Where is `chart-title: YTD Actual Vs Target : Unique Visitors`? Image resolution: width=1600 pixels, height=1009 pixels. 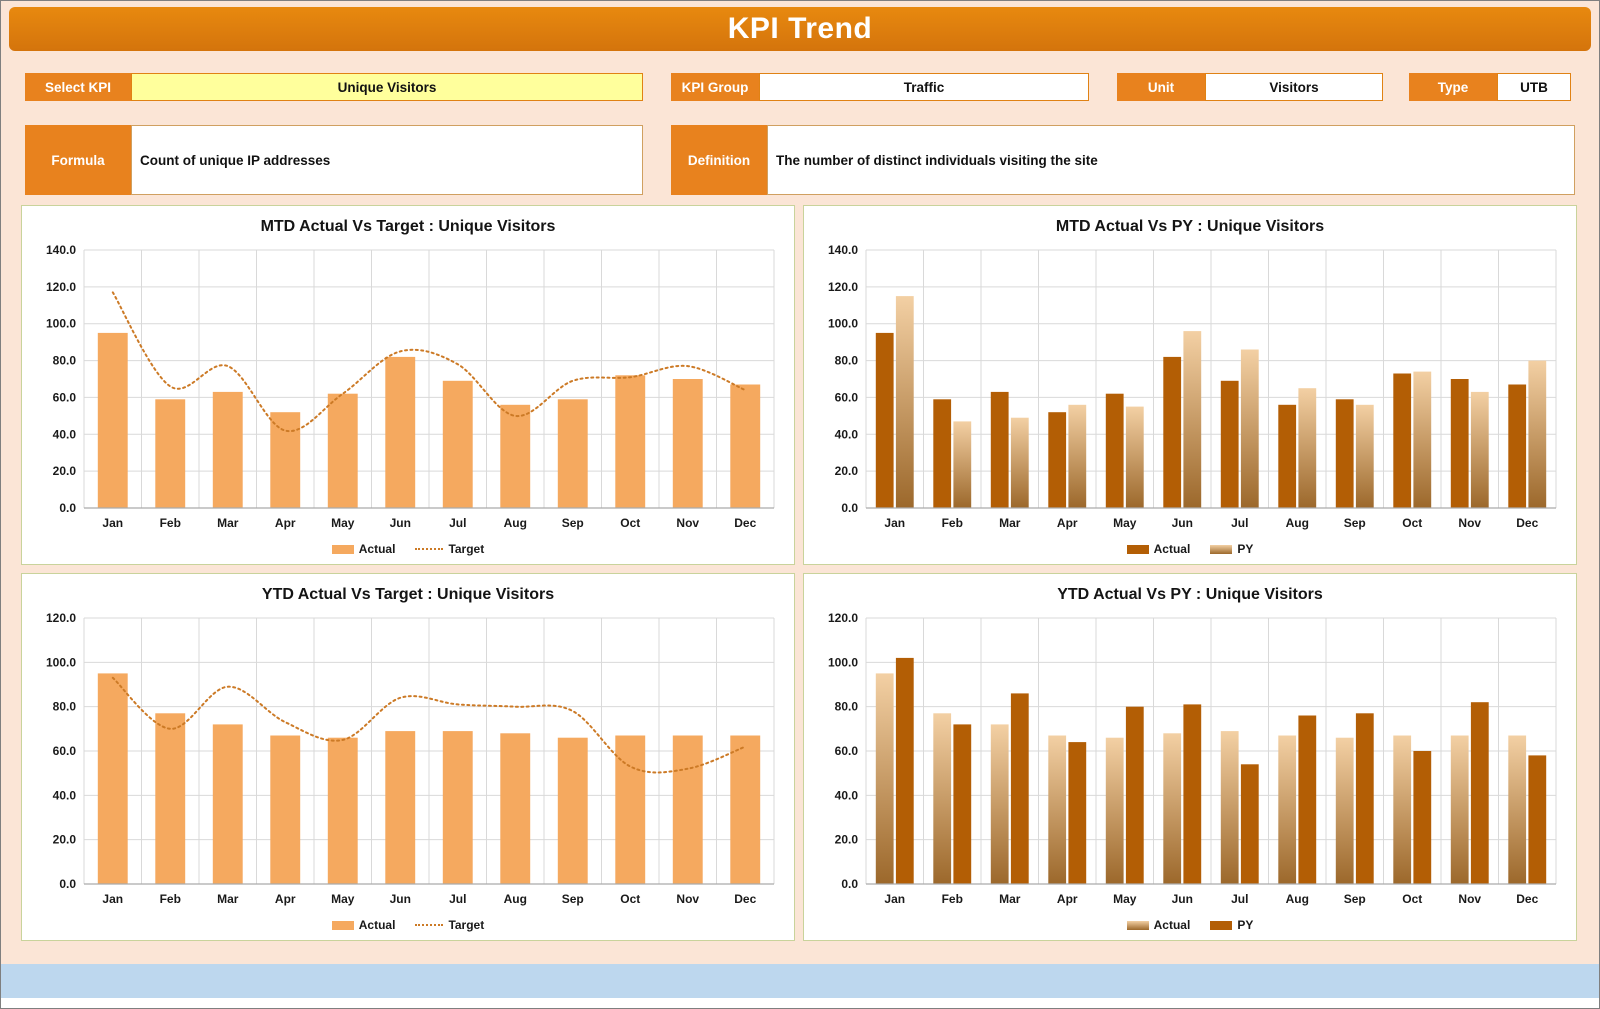
chart-title: YTD Actual Vs Target : Unique Visitors is located at coordinates (408, 594).